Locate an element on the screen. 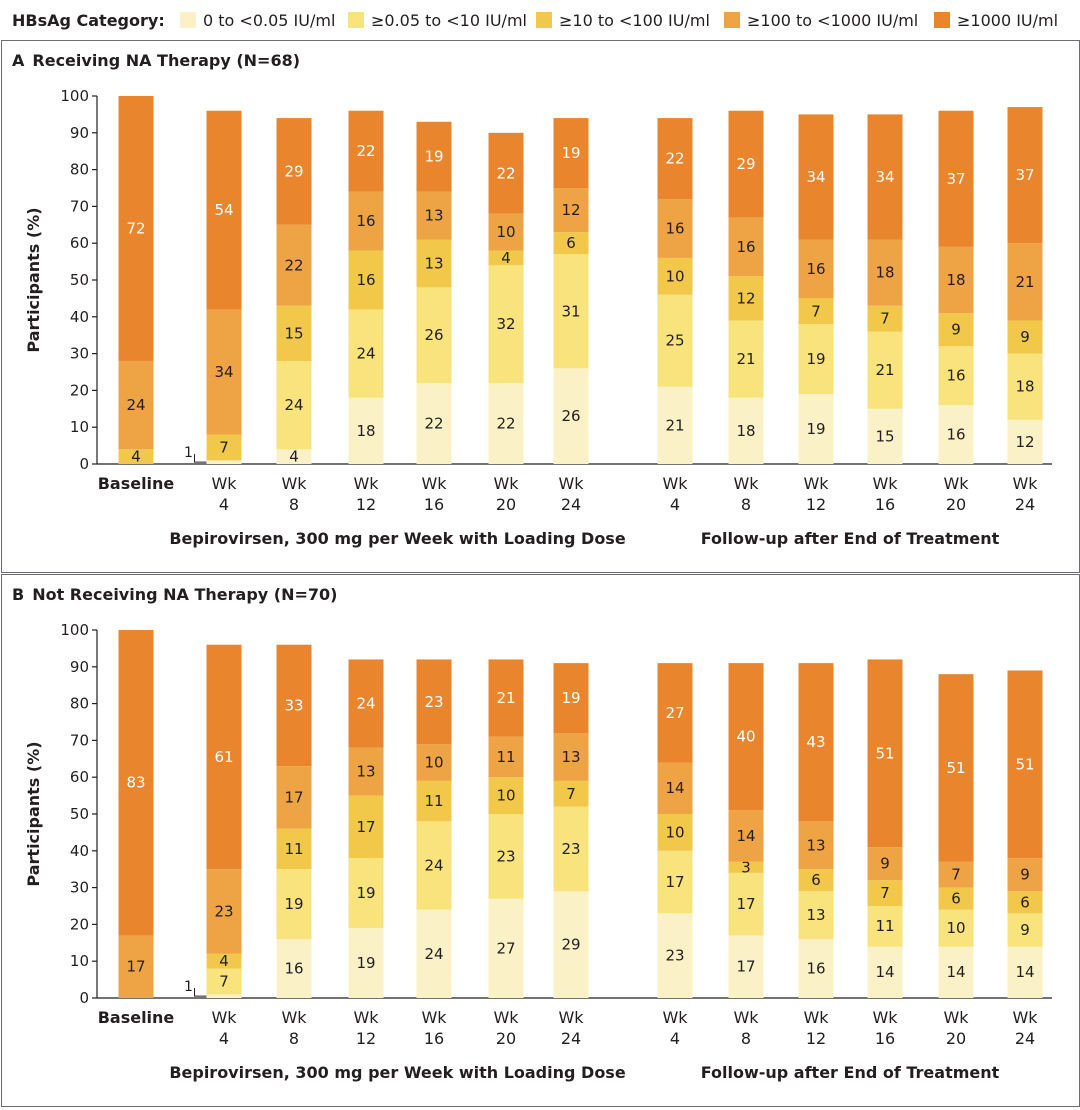  data-label: 15 is located at coordinates (293, 333).